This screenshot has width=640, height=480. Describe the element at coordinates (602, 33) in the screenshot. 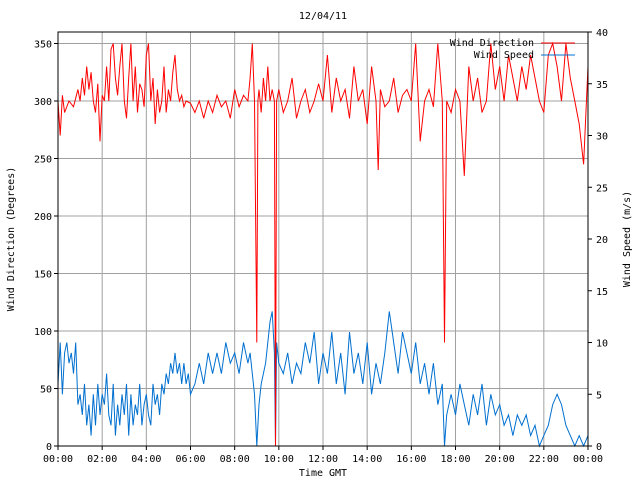

I see `y2-tick-label: 40` at that location.